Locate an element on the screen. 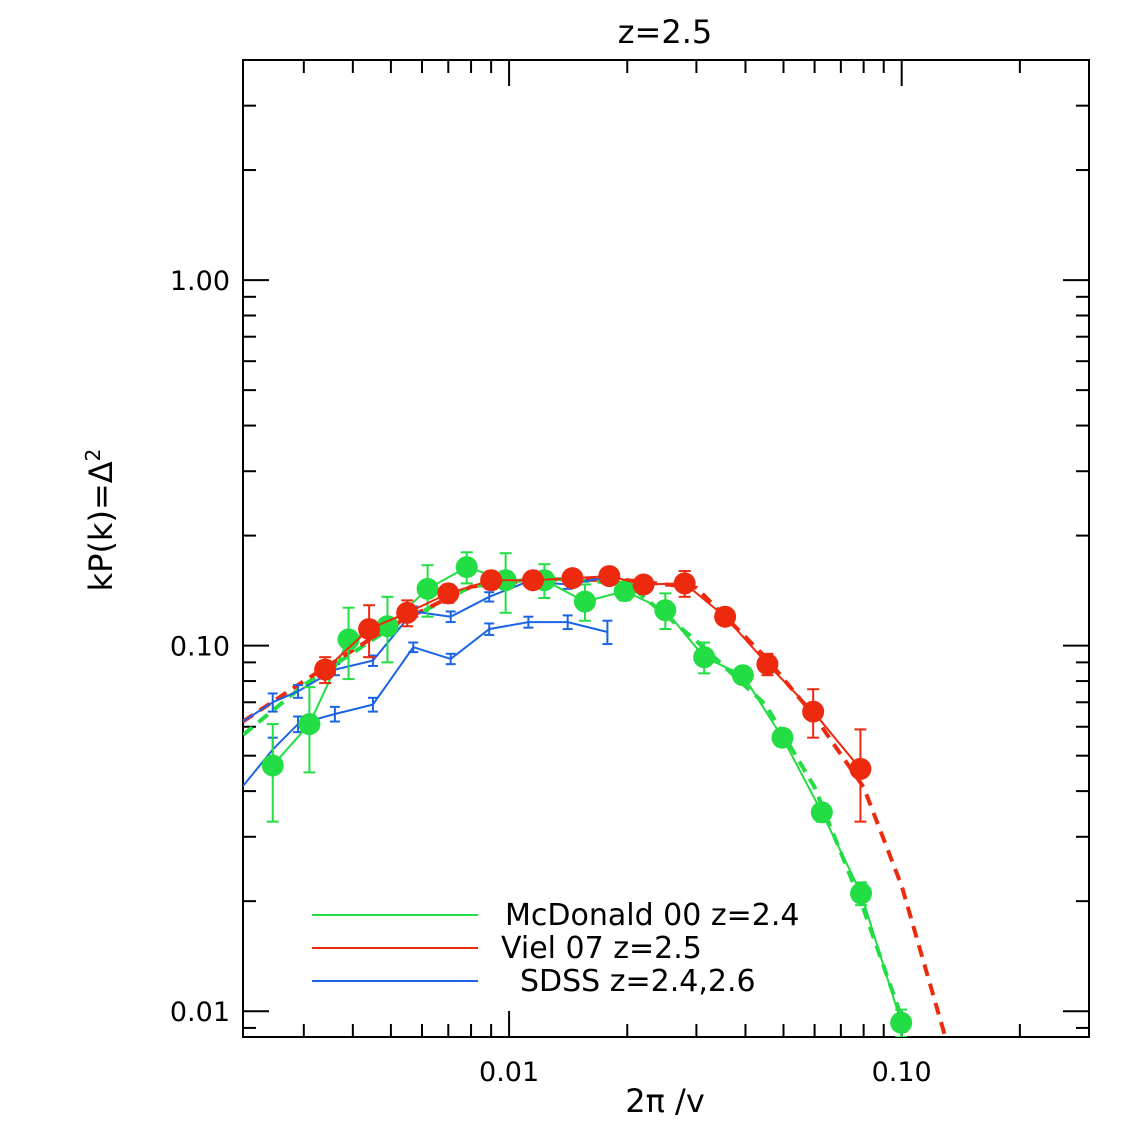 The image size is (1133, 1139). sdss-line is located at coordinates (425, 704).